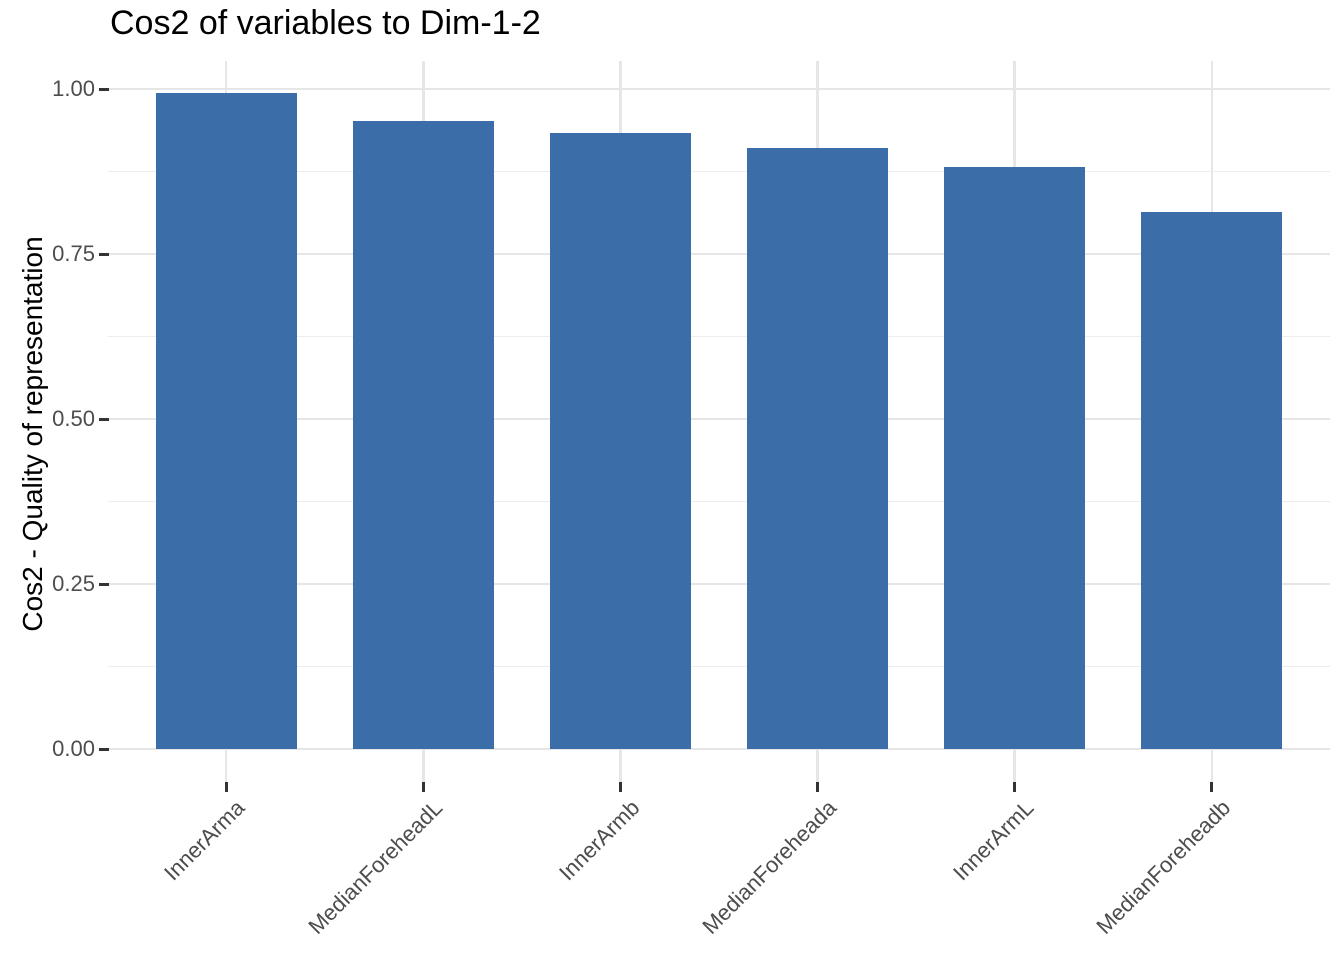  Describe the element at coordinates (73, 418) in the screenshot. I see `y-tick-label: 0.50` at that location.